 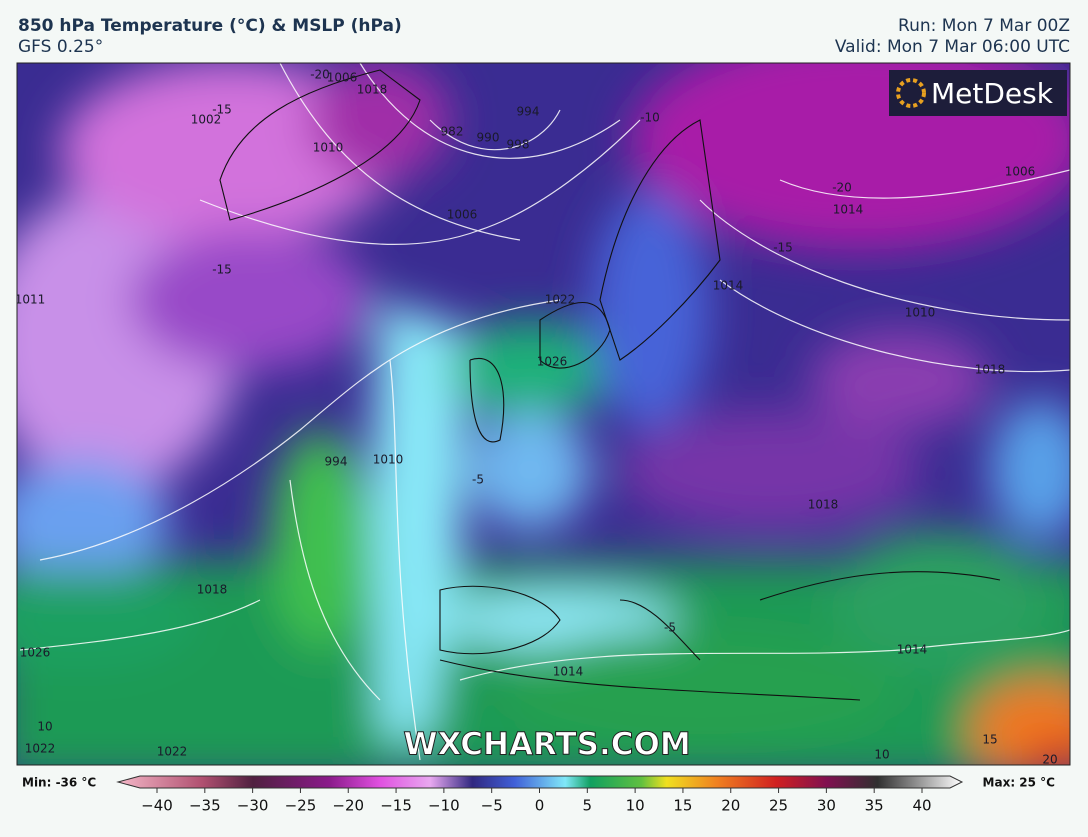 I want to click on run-time: Run: Mon 7 Mar 00Z, so click(x=984, y=26).